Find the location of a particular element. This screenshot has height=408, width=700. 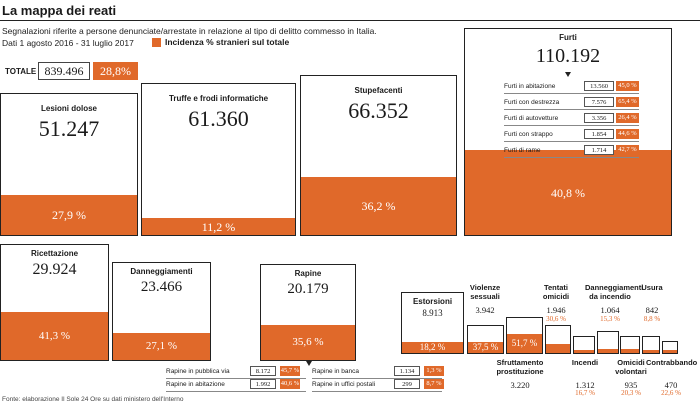

small-bar-value-label: 1.312 is located at coordinates (585, 385).